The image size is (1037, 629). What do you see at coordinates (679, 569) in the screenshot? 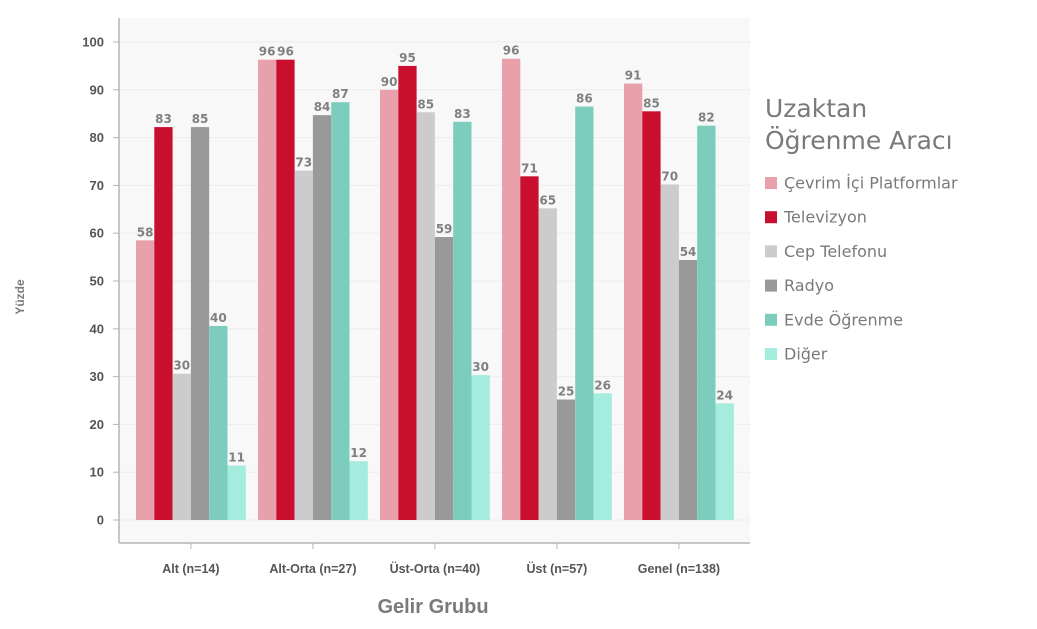
I see `x-category-label: Genel (n=138)` at bounding box center [679, 569].